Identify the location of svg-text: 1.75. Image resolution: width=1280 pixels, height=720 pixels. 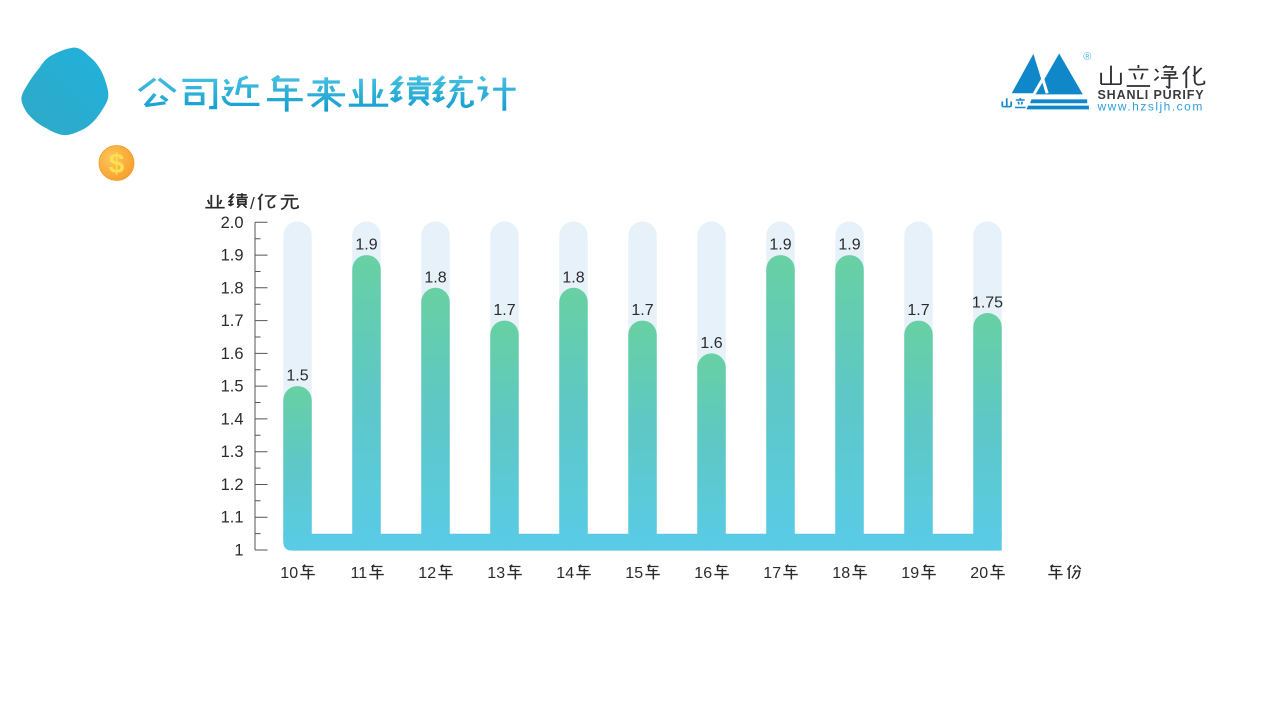
(987, 303).